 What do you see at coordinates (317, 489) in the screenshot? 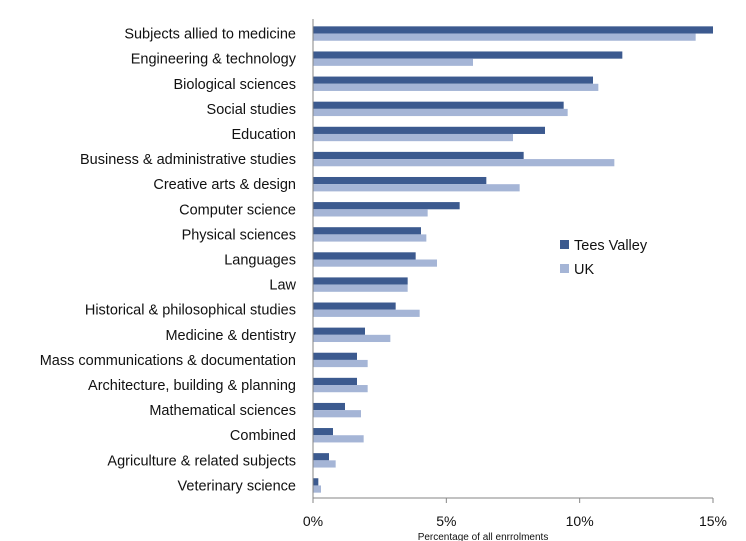
I see `bar-uk-veterinary-science` at bounding box center [317, 489].